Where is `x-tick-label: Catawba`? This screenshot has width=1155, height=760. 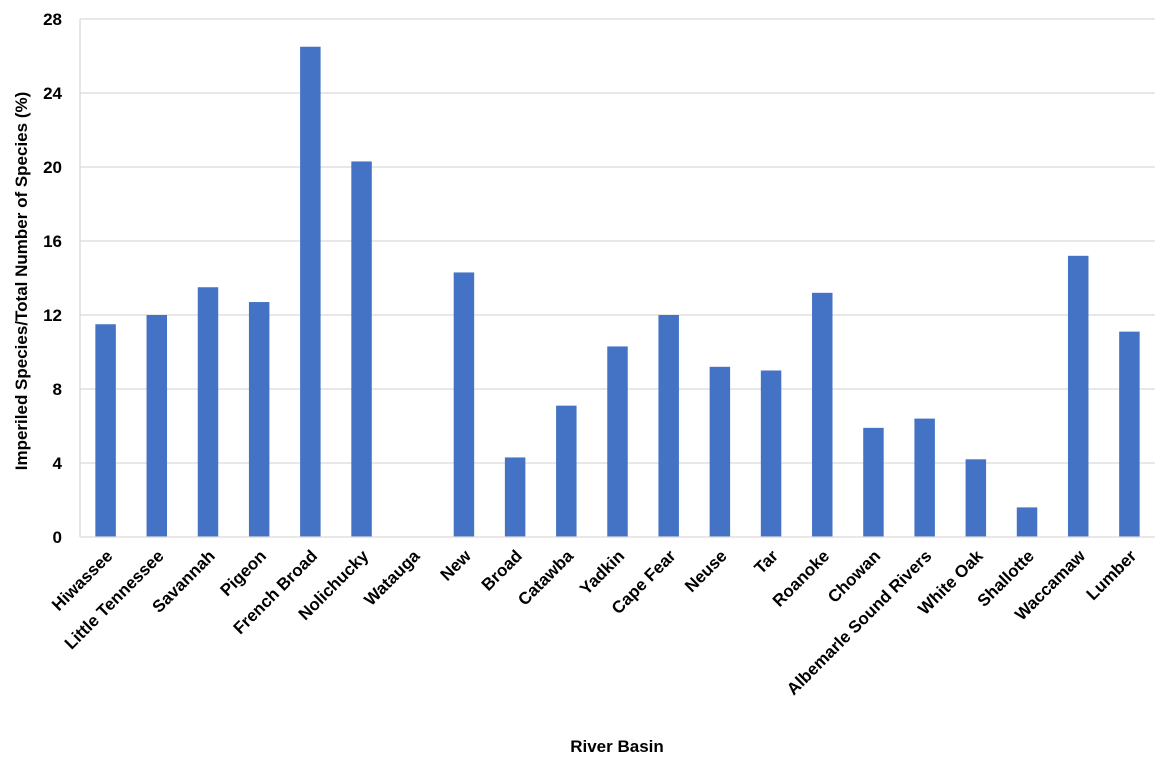
x-tick-label: Catawba is located at coordinates (545, 577).